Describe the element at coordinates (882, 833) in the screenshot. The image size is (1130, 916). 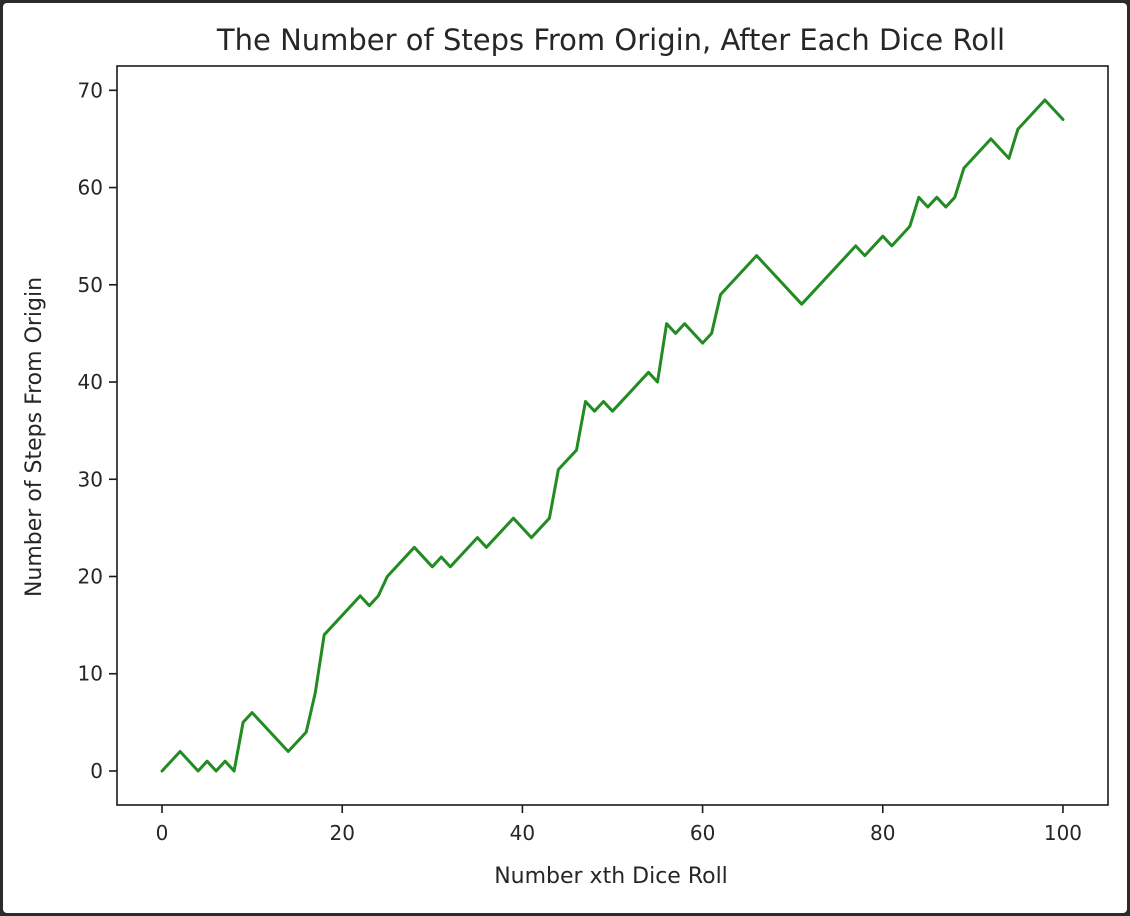
I see `x-tick-label: 80` at that location.